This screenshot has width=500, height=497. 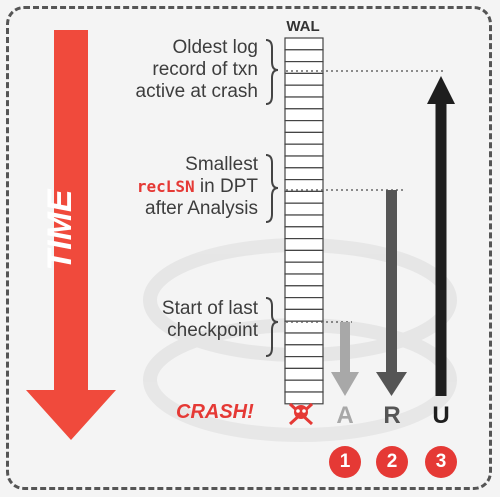 What do you see at coordinates (215, 412) in the screenshot?
I see `crash-label: CRASH!` at bounding box center [215, 412].